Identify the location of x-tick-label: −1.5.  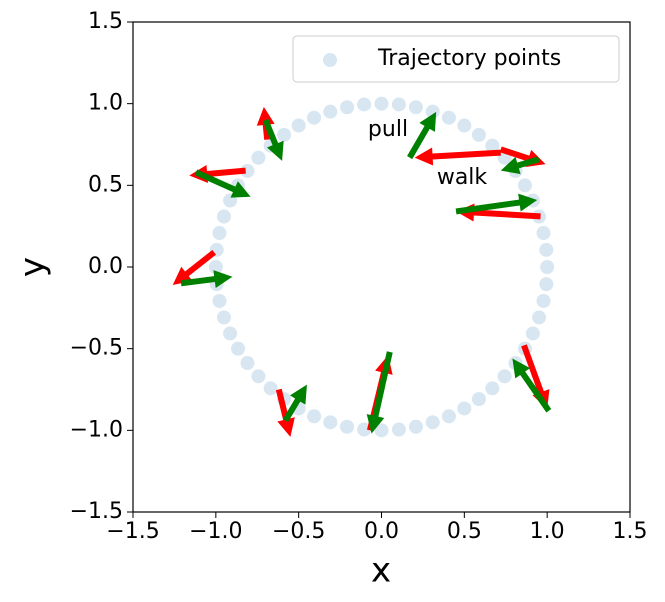
(132, 531).